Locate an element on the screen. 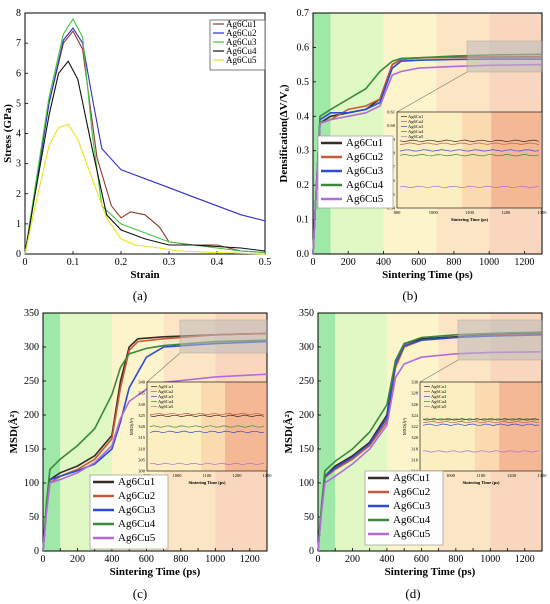 The image size is (550, 604). inset-legend-label: Ag6Cu5 is located at coordinates (166, 406).